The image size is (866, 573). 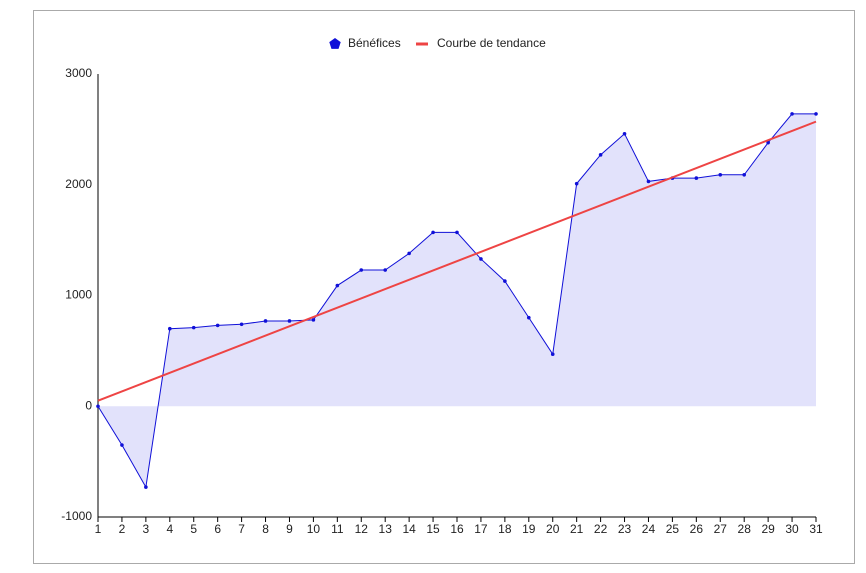 I want to click on legend-marker, so click(x=335, y=43).